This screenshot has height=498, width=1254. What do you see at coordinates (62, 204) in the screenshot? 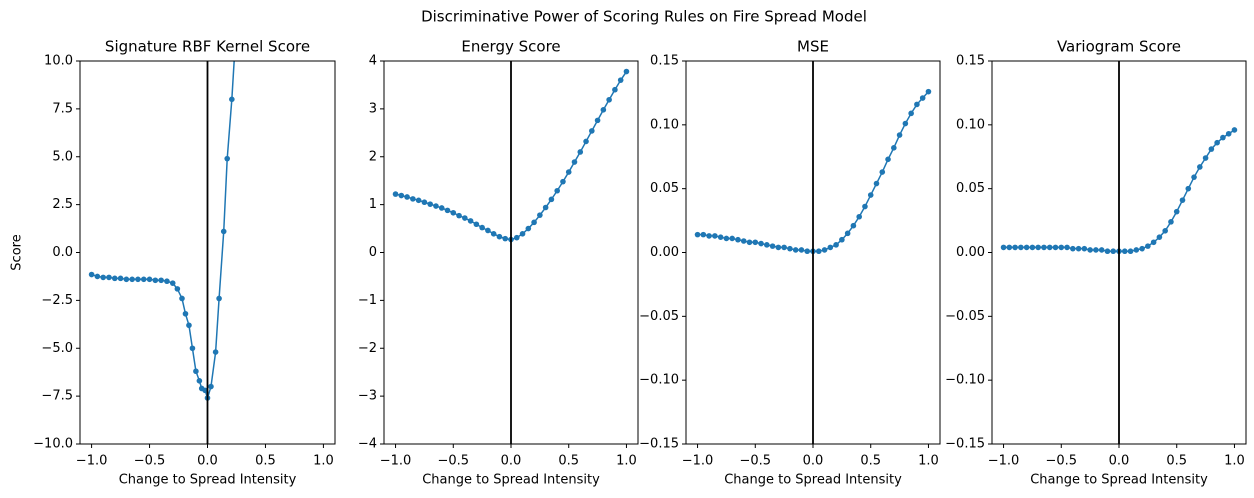
I see `y-tick-label: 2.5` at bounding box center [62, 204].